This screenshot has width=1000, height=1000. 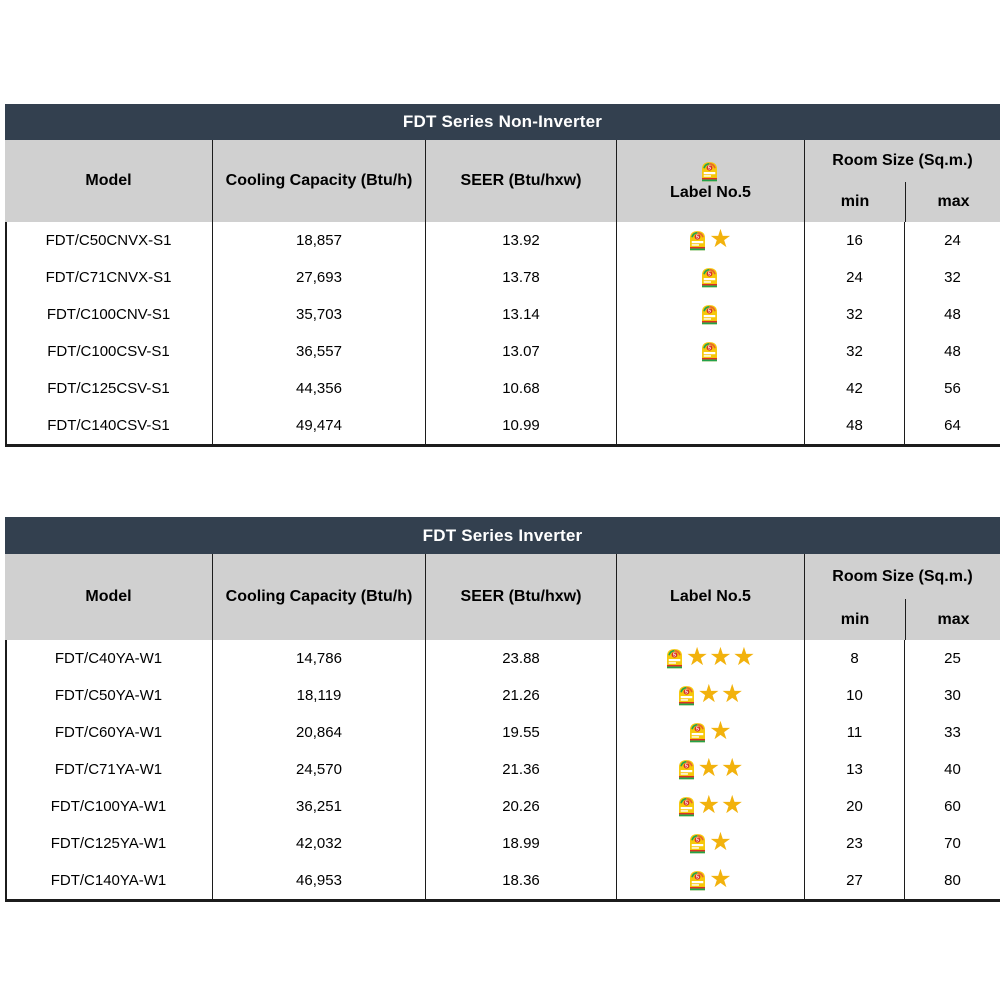 I want to click on room-max-cell: 56, so click(x=952, y=388).